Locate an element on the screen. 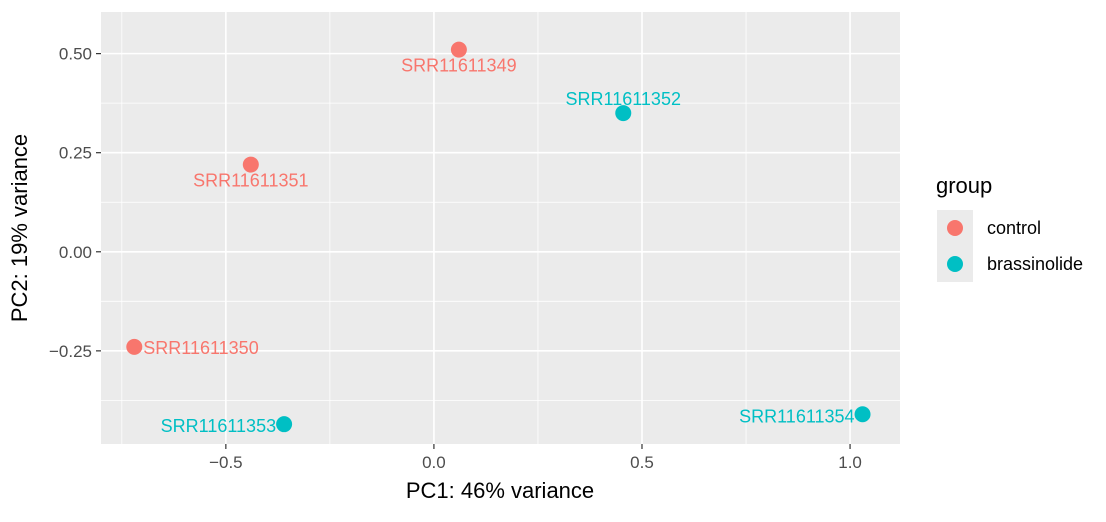 The height and width of the screenshot is (522, 1106). x-tick-label: 0.5 is located at coordinates (642, 462).